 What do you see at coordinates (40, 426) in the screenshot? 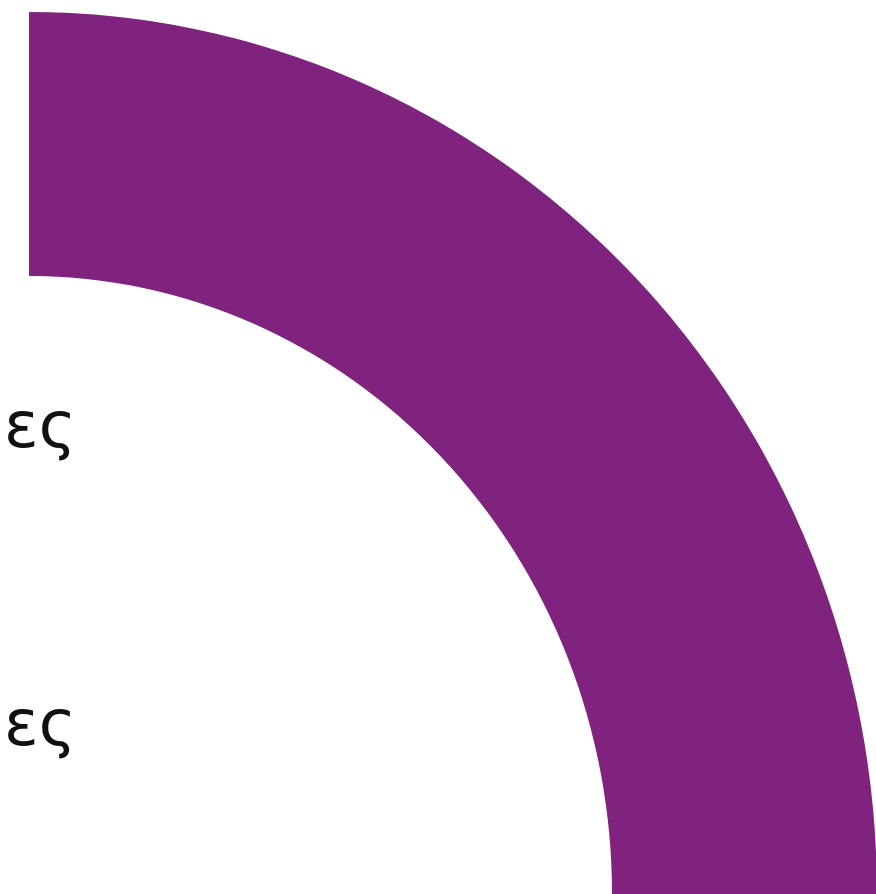
I see `greek-text-upper: ες` at bounding box center [40, 426].